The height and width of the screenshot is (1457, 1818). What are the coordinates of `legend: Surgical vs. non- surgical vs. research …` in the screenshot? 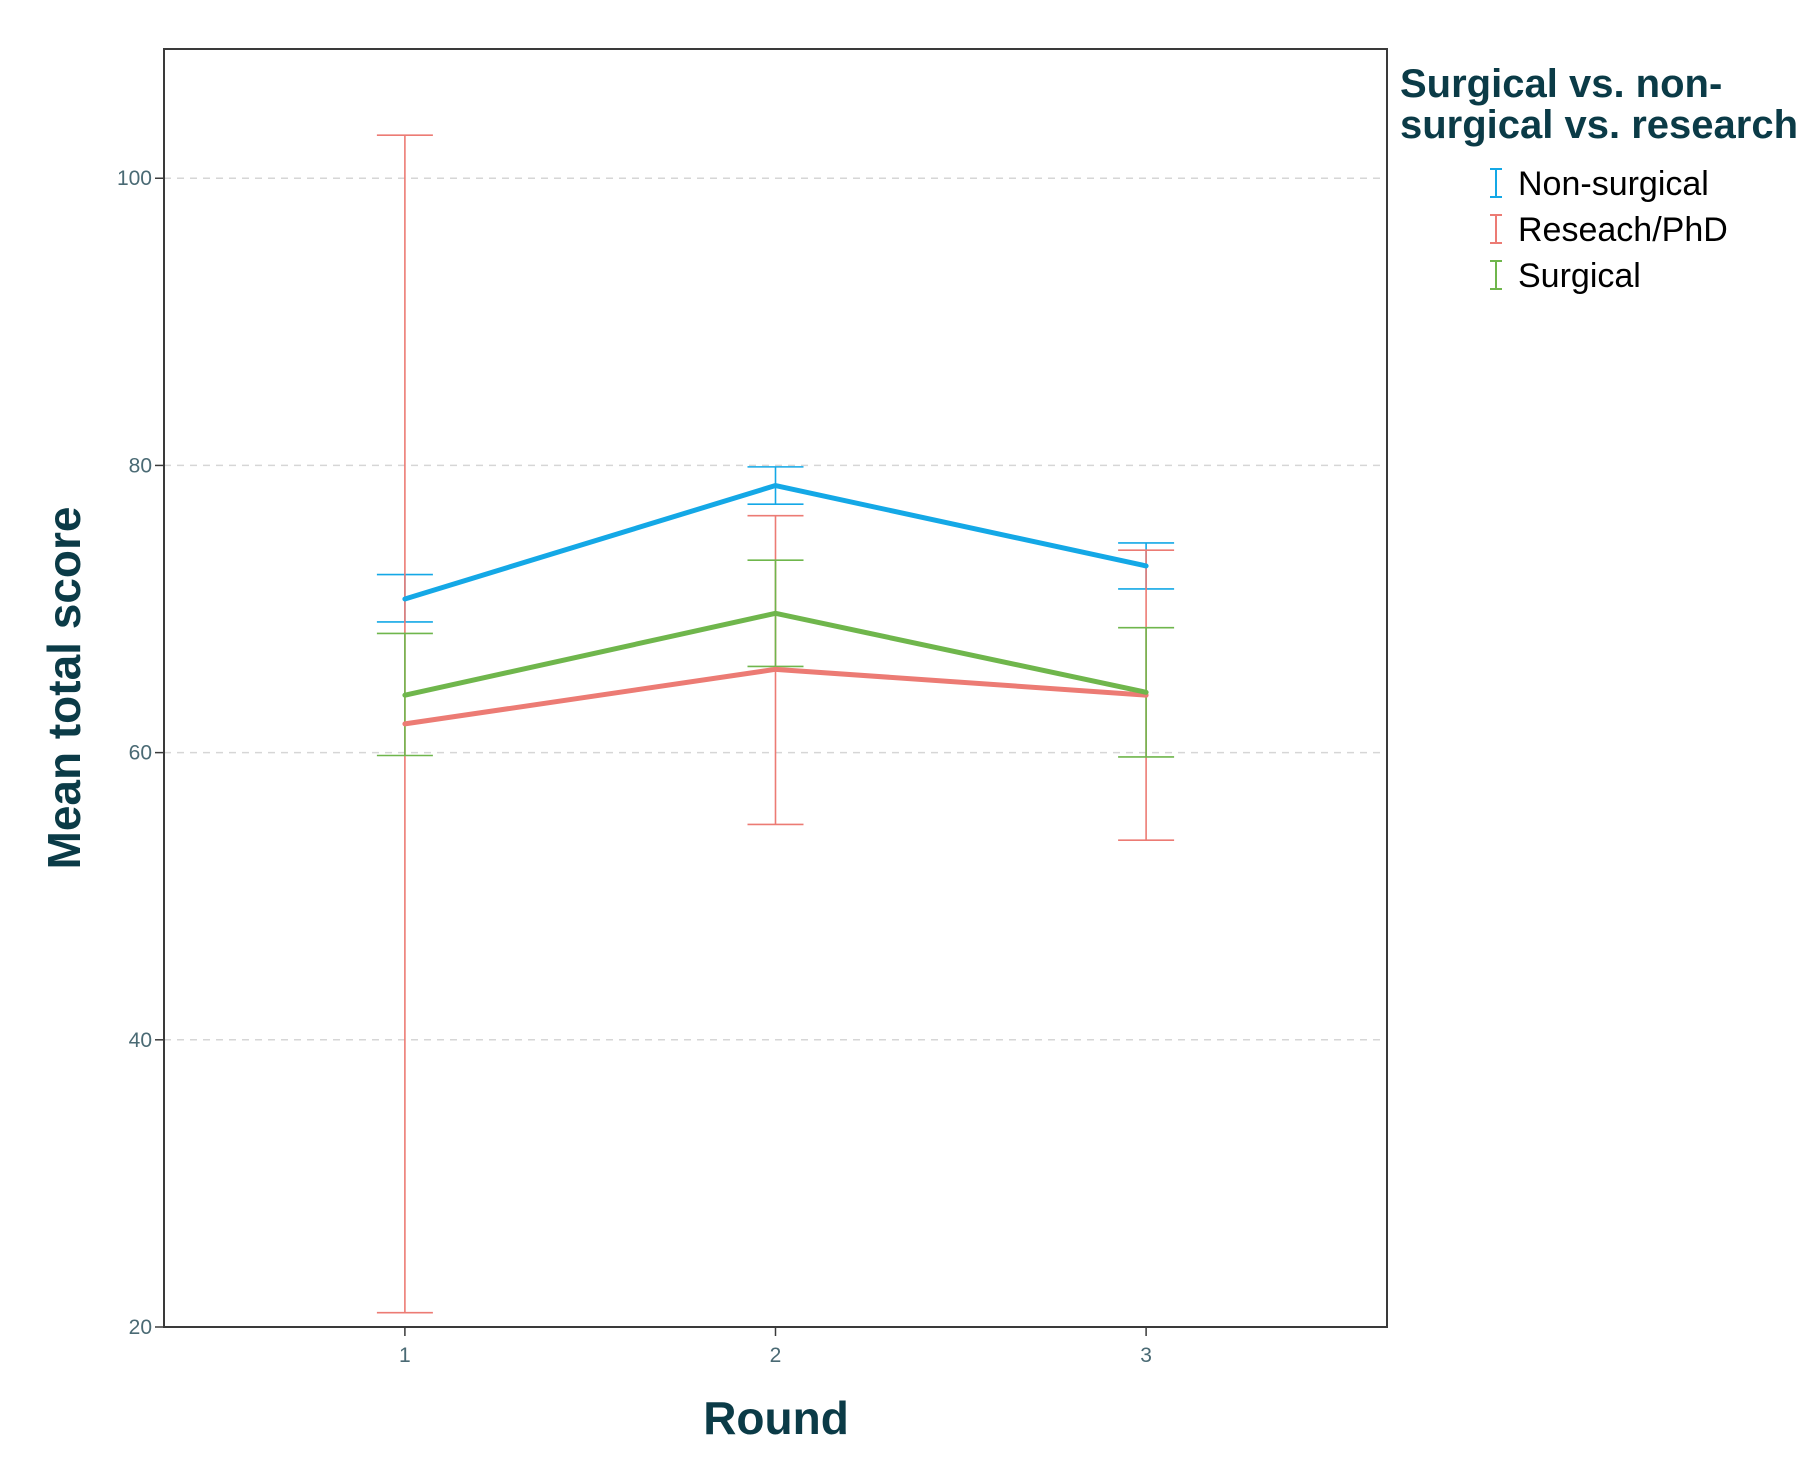 It's located at (1599, 178).